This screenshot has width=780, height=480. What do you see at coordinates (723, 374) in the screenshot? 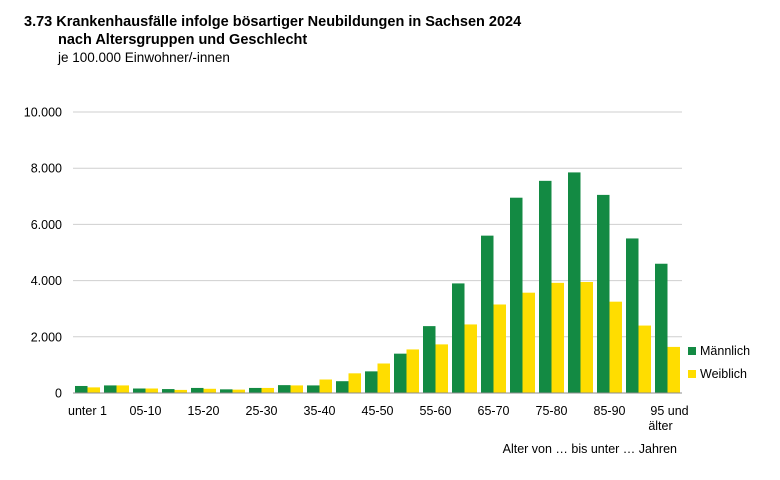
I see `legend-label: Weiblich` at bounding box center [723, 374].